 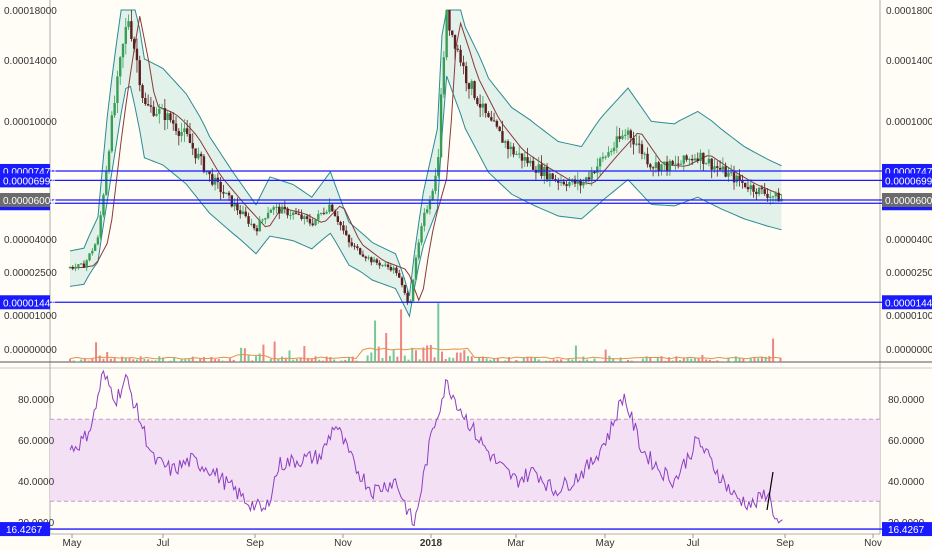 I want to click on rsi-tick-left: 60.0000, so click(x=36, y=441).